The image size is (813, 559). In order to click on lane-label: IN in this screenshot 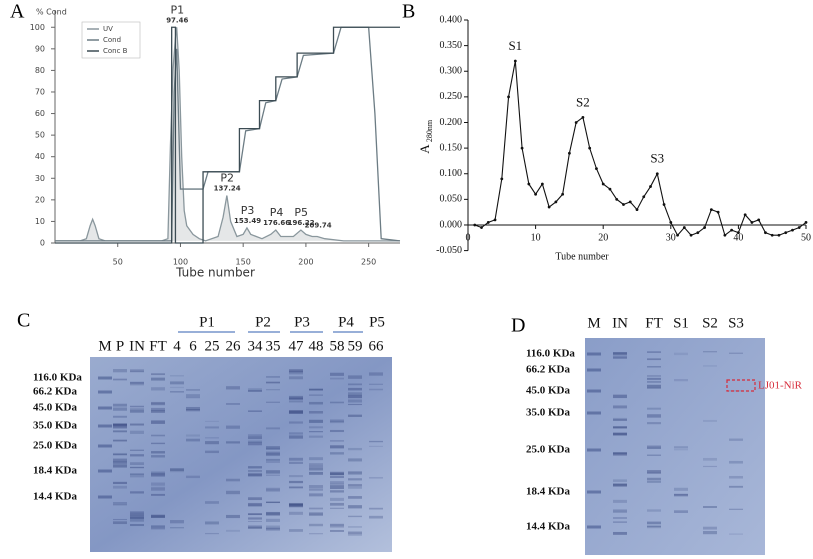, I will do `click(620, 323)`.